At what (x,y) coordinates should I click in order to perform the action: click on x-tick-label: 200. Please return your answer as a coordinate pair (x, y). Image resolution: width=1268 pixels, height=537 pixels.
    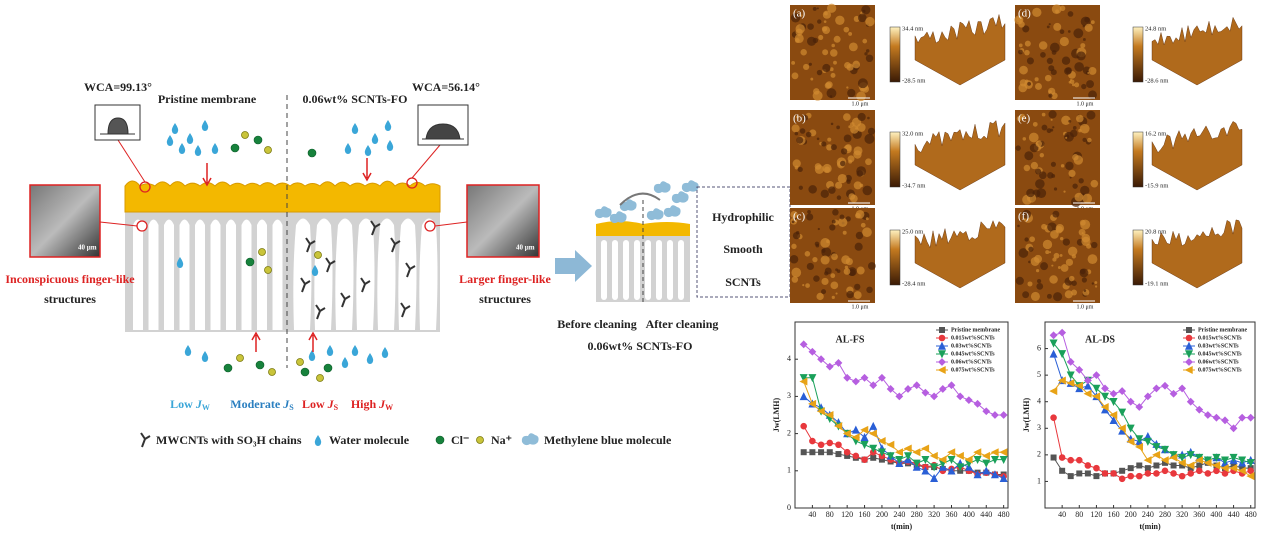
    Looking at the image, I should click on (882, 514).